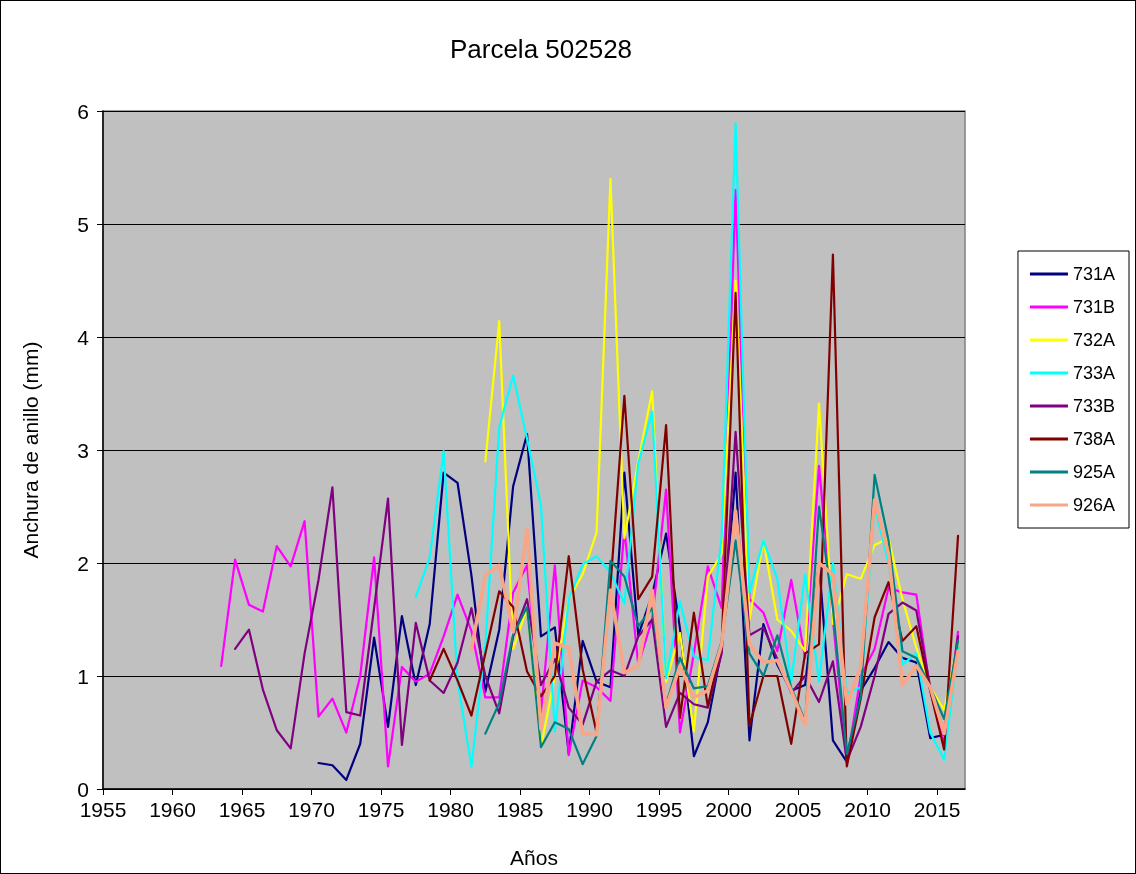  I want to click on x-tick-label: 1975, so click(381, 809).